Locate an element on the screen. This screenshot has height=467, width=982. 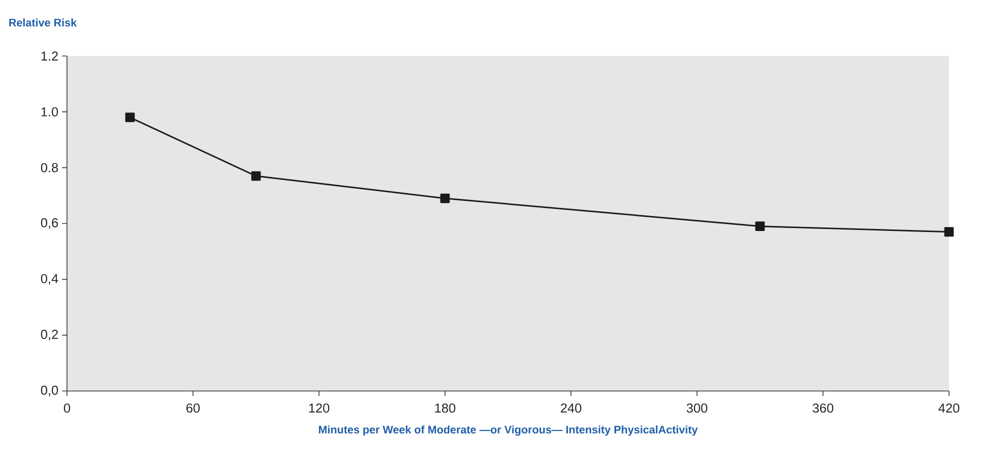
x-tick-label: 360 is located at coordinates (823, 408).